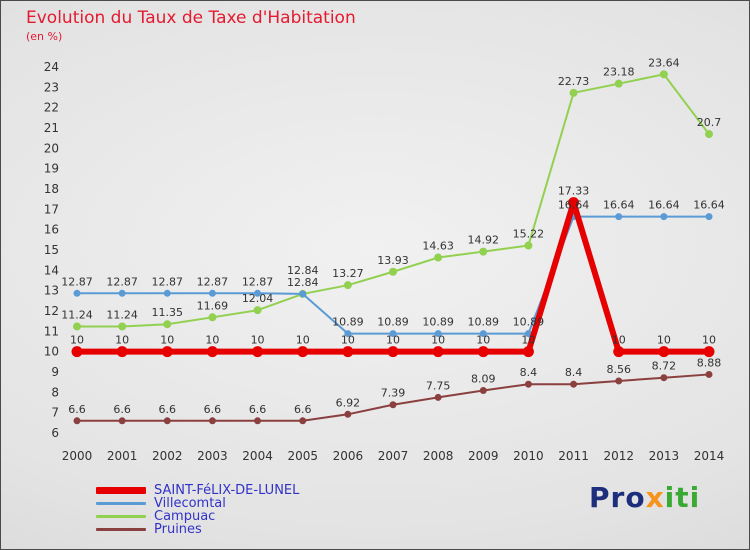  I want to click on y-tick-label: 24, so click(51, 67).